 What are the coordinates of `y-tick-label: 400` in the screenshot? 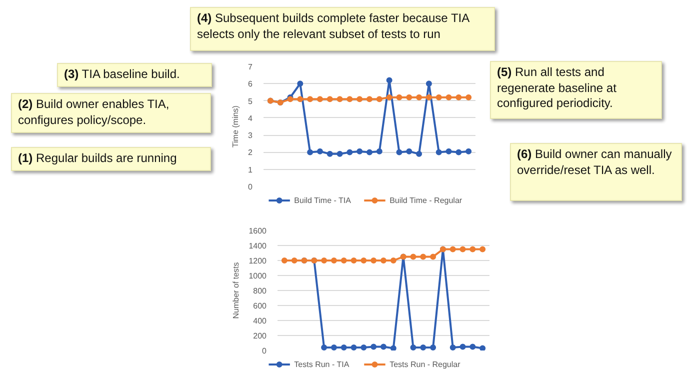 It's located at (260, 321).